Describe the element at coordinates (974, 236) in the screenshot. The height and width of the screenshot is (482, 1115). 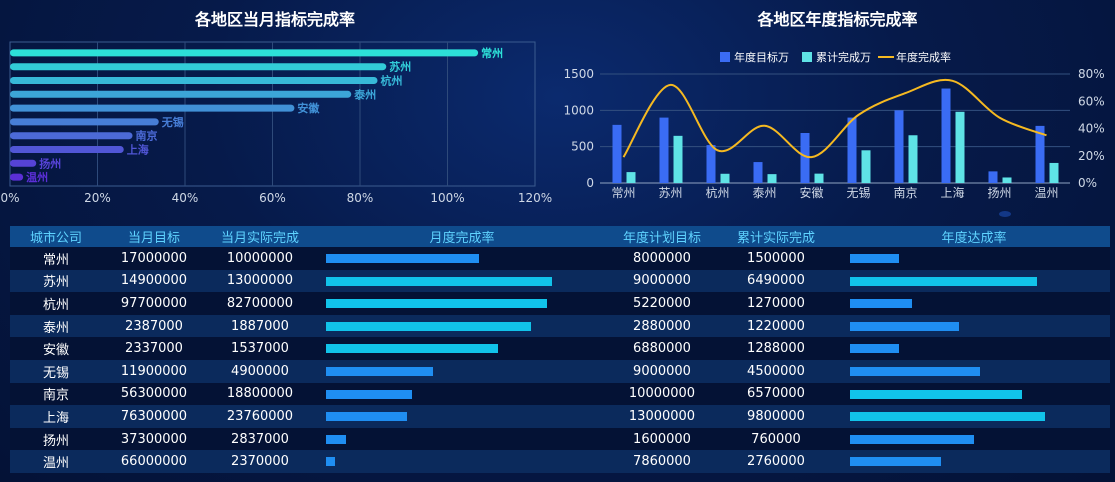
I see `column-header: 年度达成率` at that location.